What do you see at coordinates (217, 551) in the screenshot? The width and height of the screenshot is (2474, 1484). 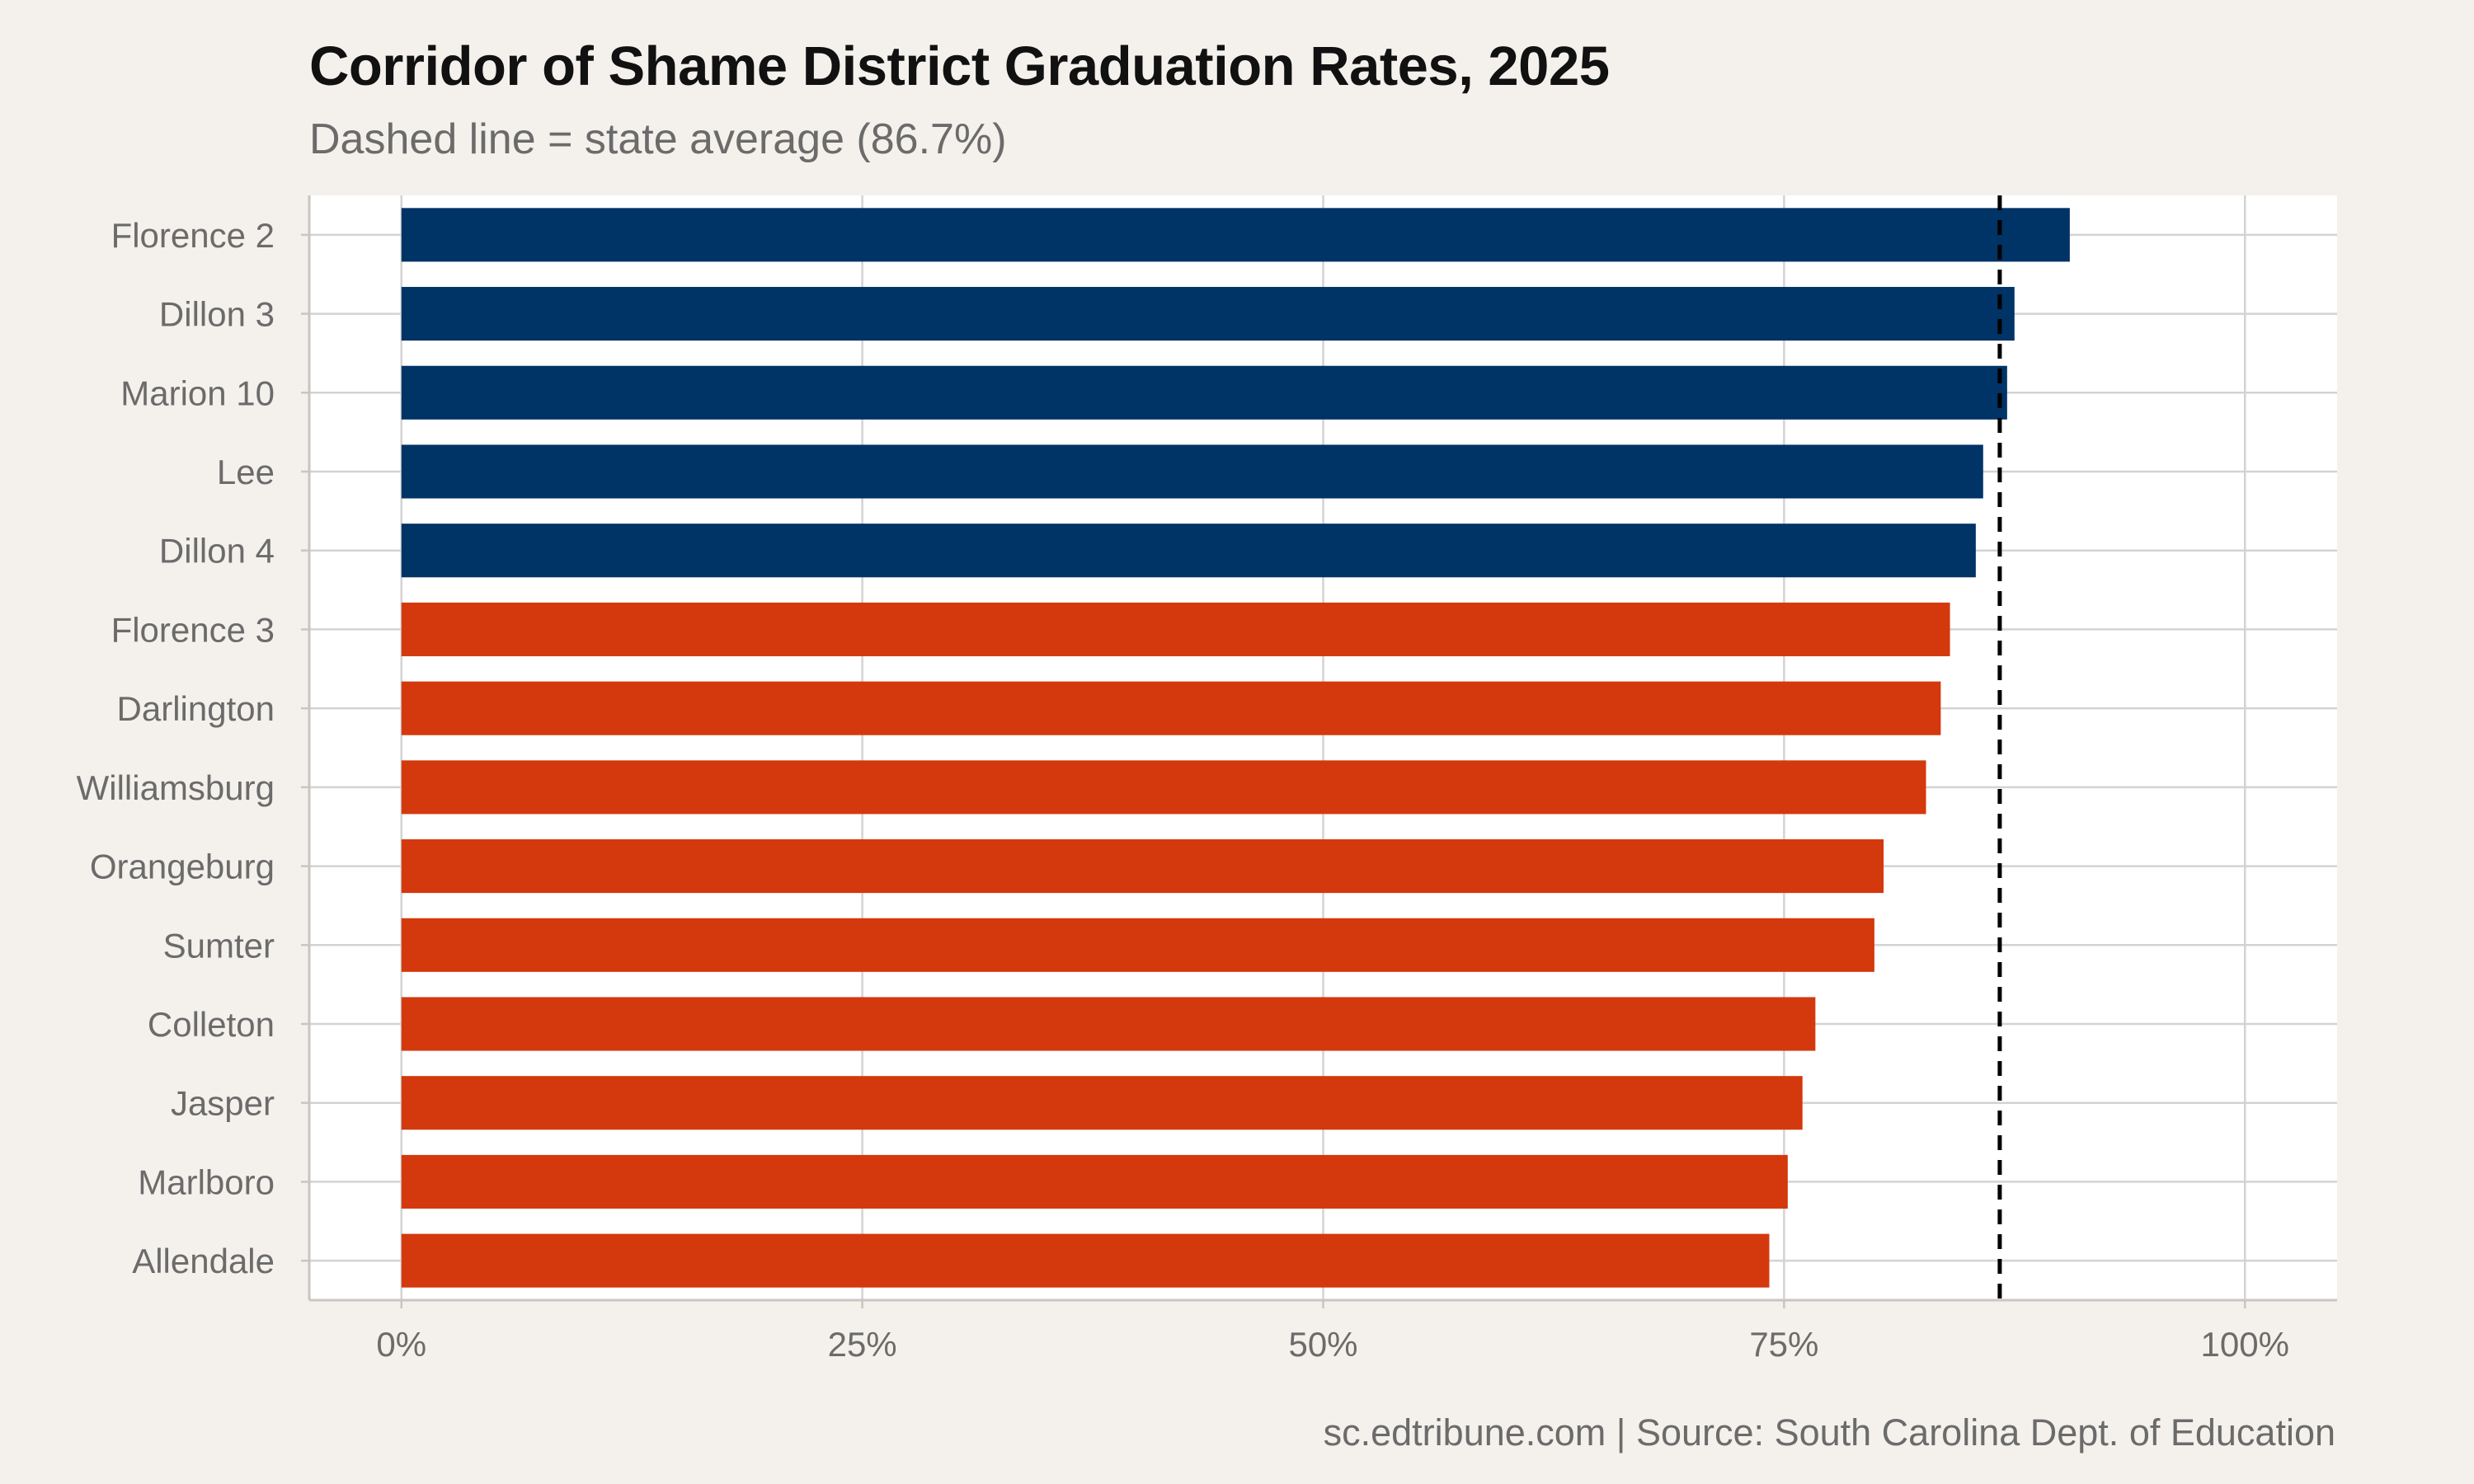 I see `y-tick-label: Dillon 4` at bounding box center [217, 551].